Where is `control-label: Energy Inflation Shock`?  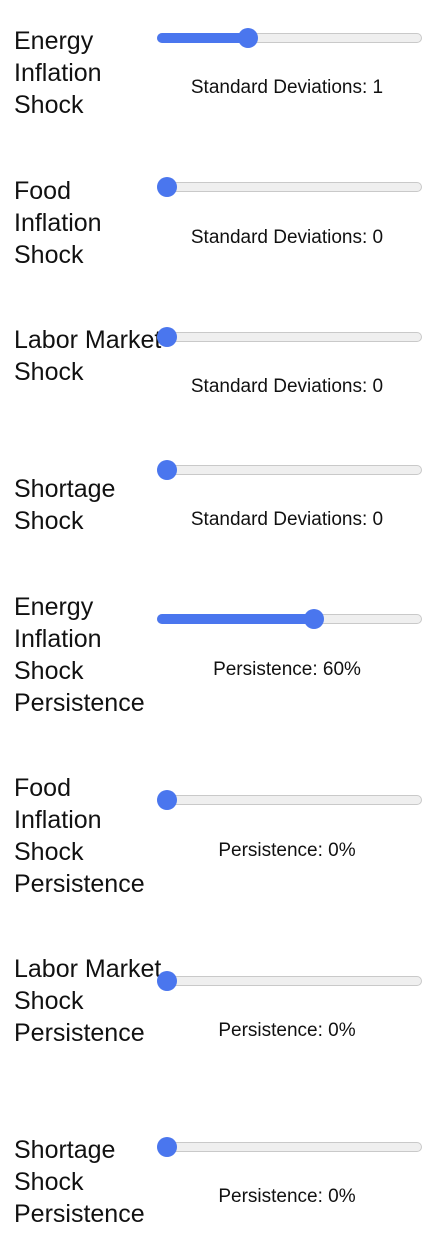
control-label: Energy Inflation Shock is located at coordinates (58, 73).